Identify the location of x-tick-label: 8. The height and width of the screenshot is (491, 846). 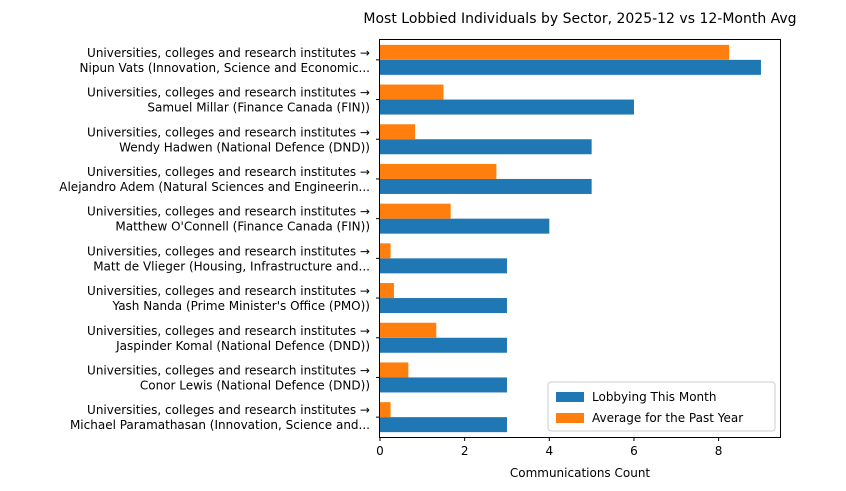
(719, 451).